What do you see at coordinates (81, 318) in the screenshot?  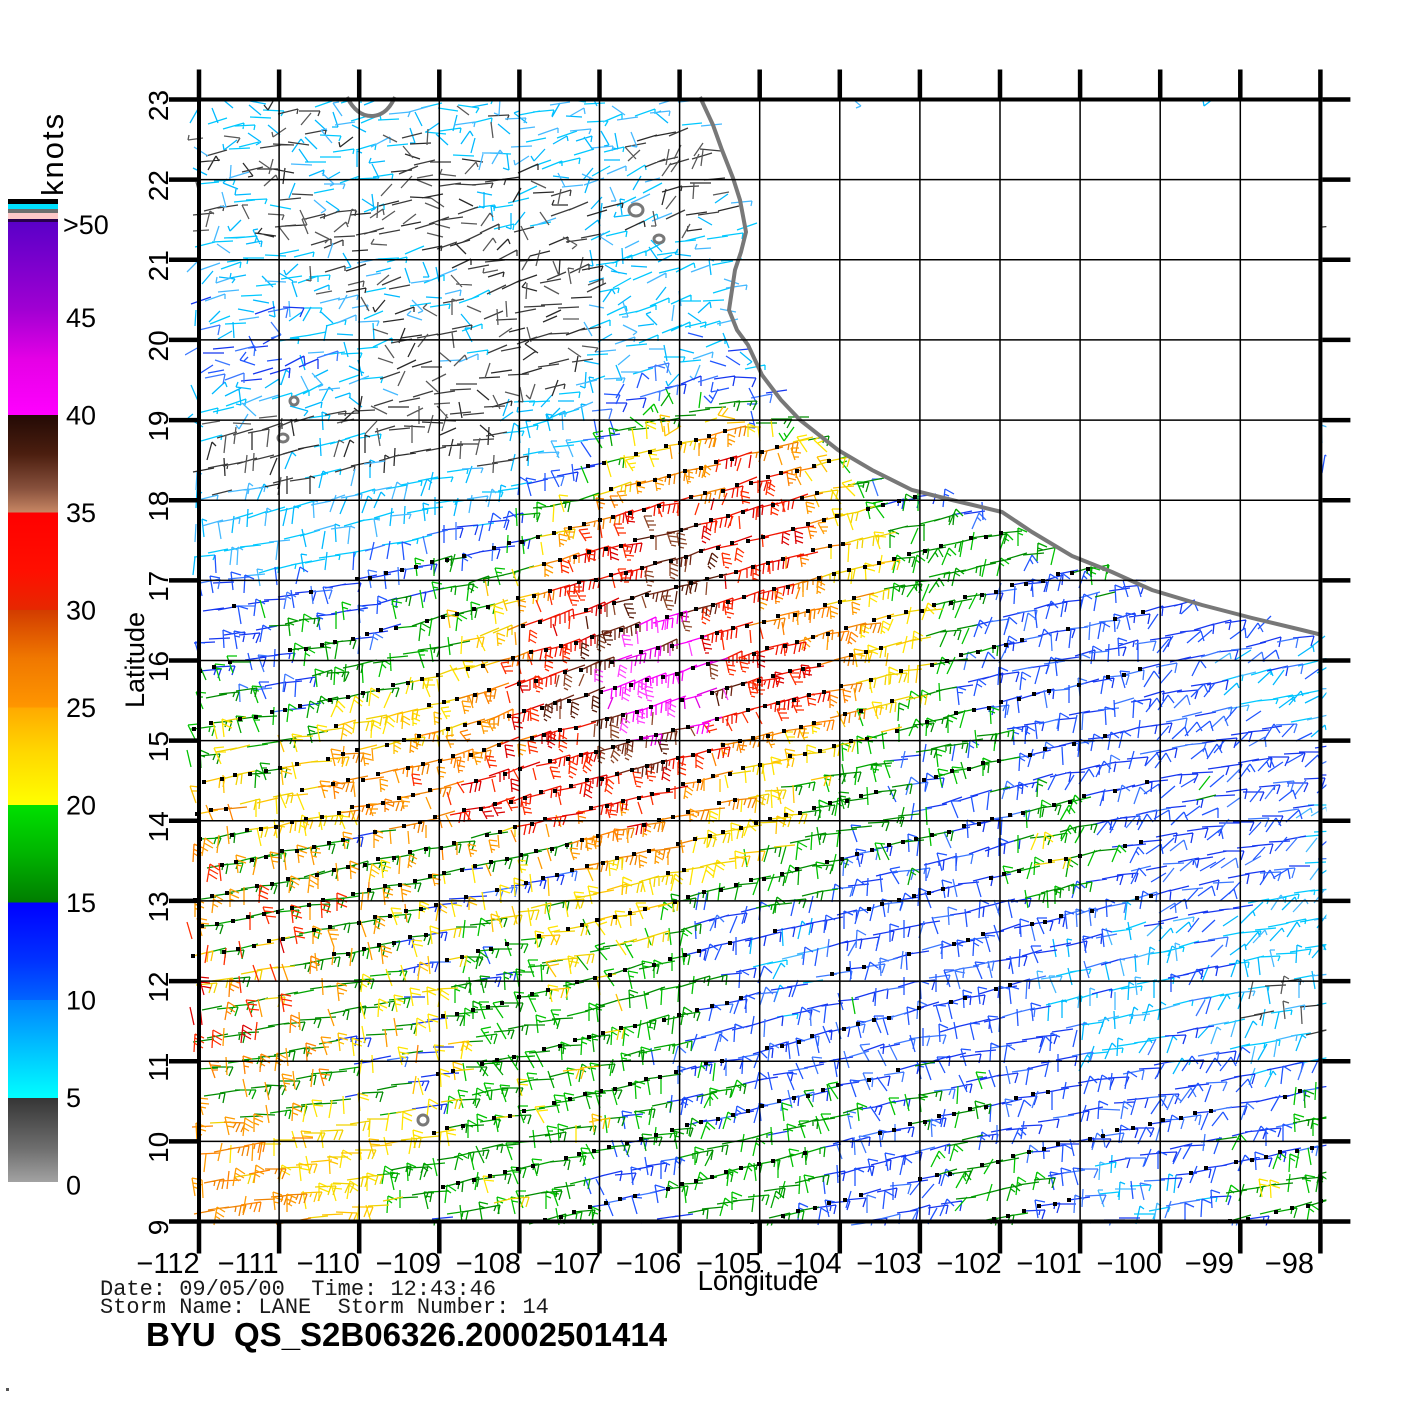 I see `svg-text: 45` at bounding box center [81, 318].